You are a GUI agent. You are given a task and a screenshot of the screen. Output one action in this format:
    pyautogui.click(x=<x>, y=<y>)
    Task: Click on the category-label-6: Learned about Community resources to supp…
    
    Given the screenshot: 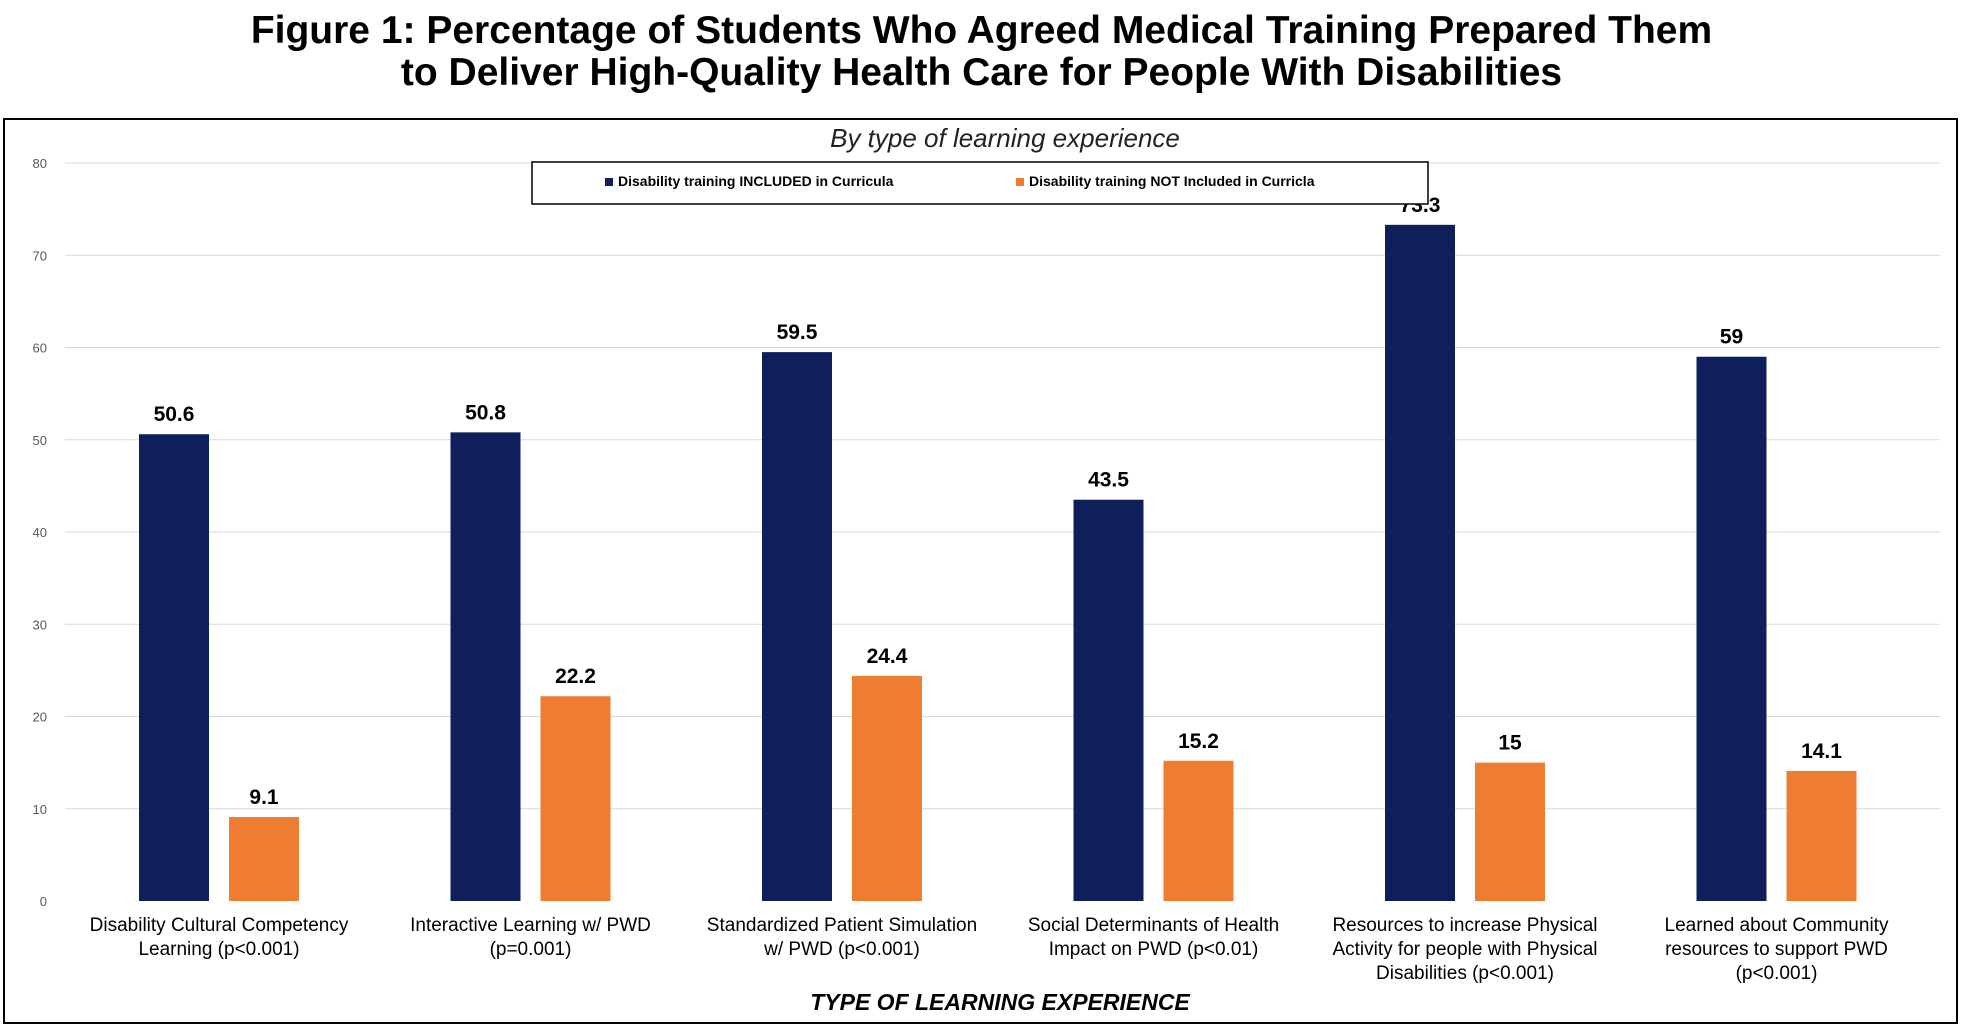 What is the action you would take?
    pyautogui.click(x=1777, y=949)
    